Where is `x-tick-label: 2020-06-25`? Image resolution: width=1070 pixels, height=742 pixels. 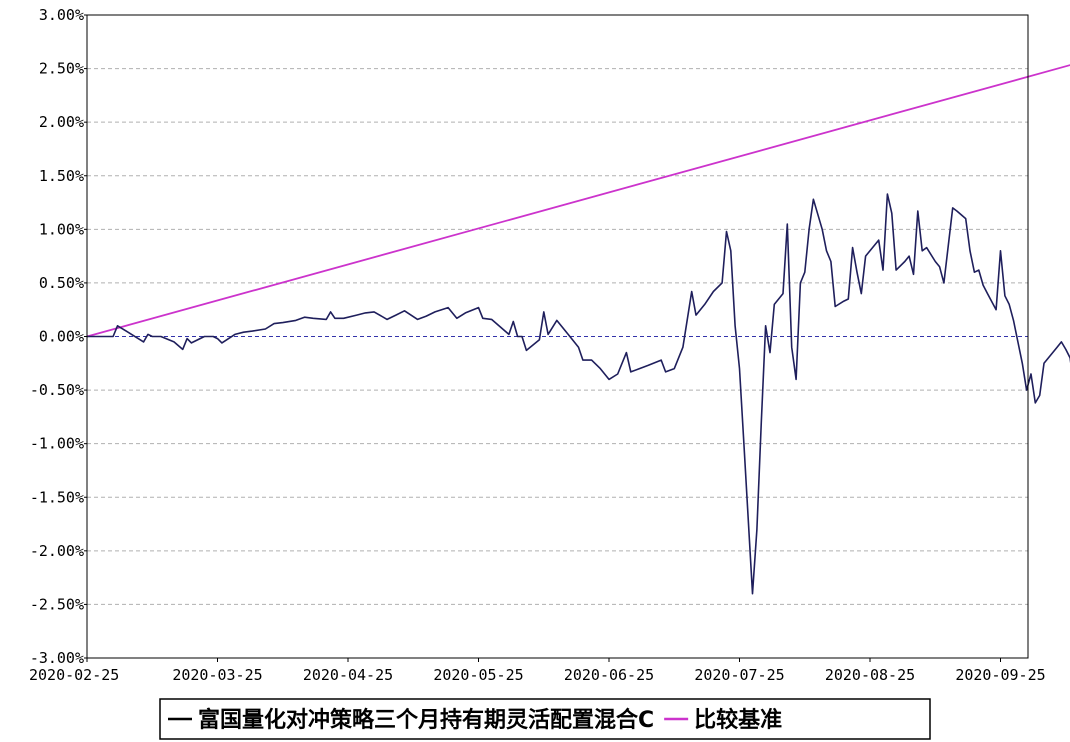 x-tick-label: 2020-06-25 is located at coordinates (609, 675).